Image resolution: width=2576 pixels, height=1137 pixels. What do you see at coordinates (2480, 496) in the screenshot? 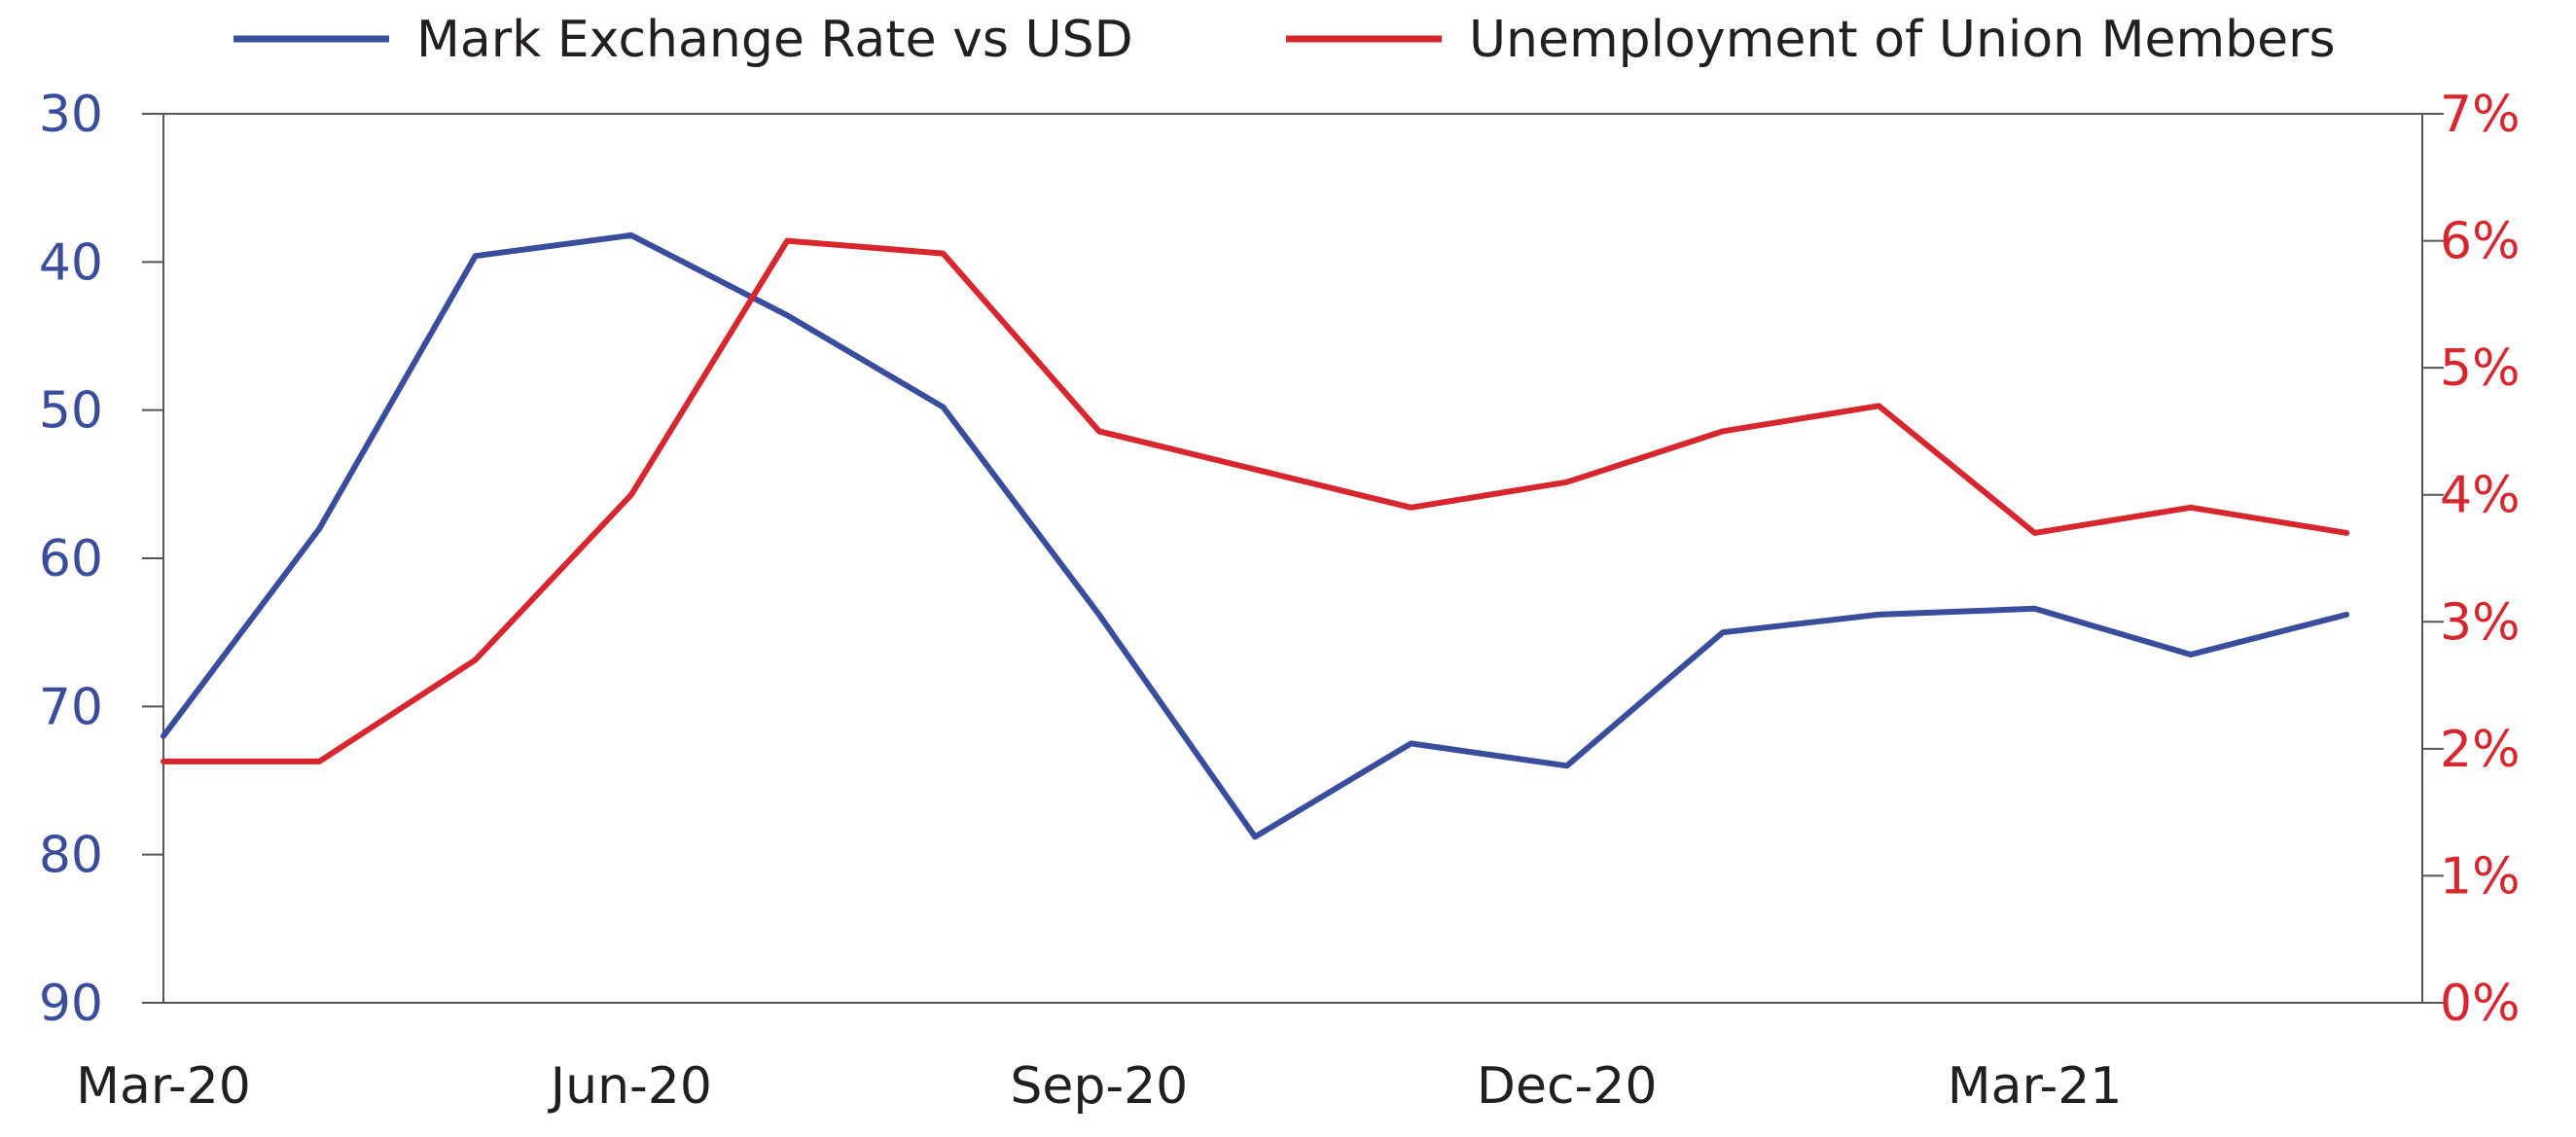
I see `right-axis-tick-label: 4%` at bounding box center [2480, 496].